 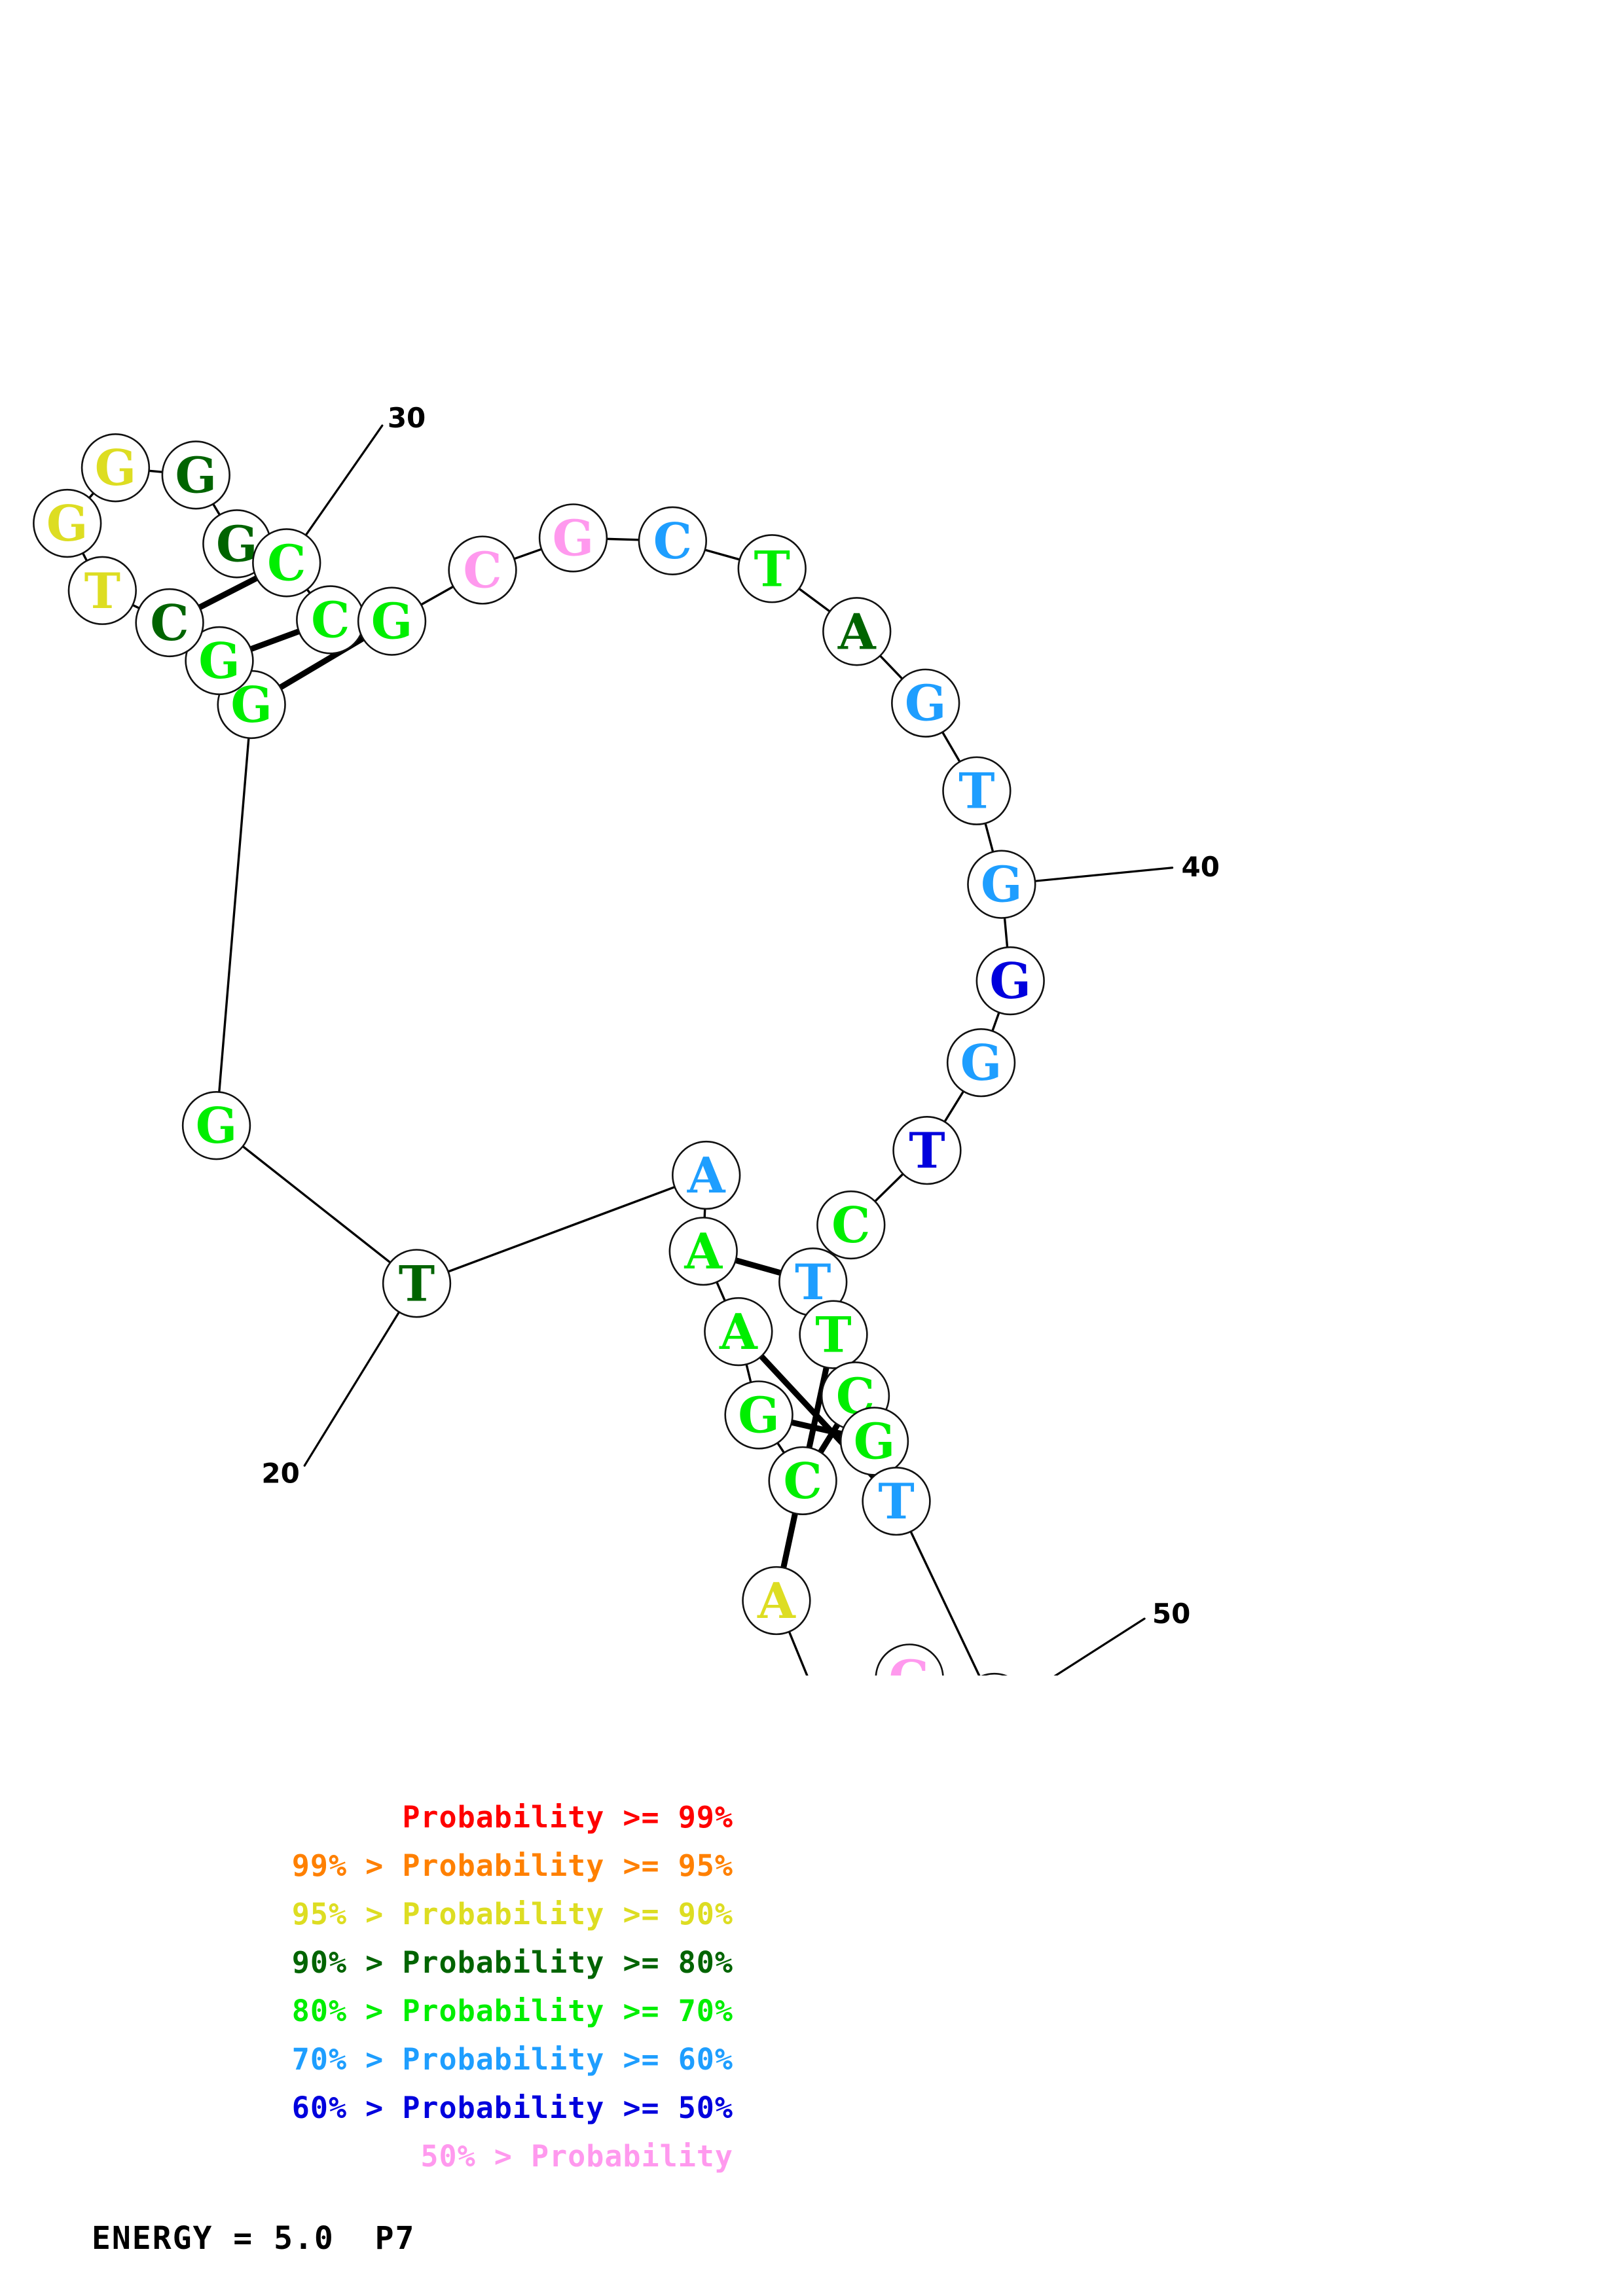 What do you see at coordinates (1171, 1614) in the screenshot?
I see `position-label-50: 50` at bounding box center [1171, 1614].